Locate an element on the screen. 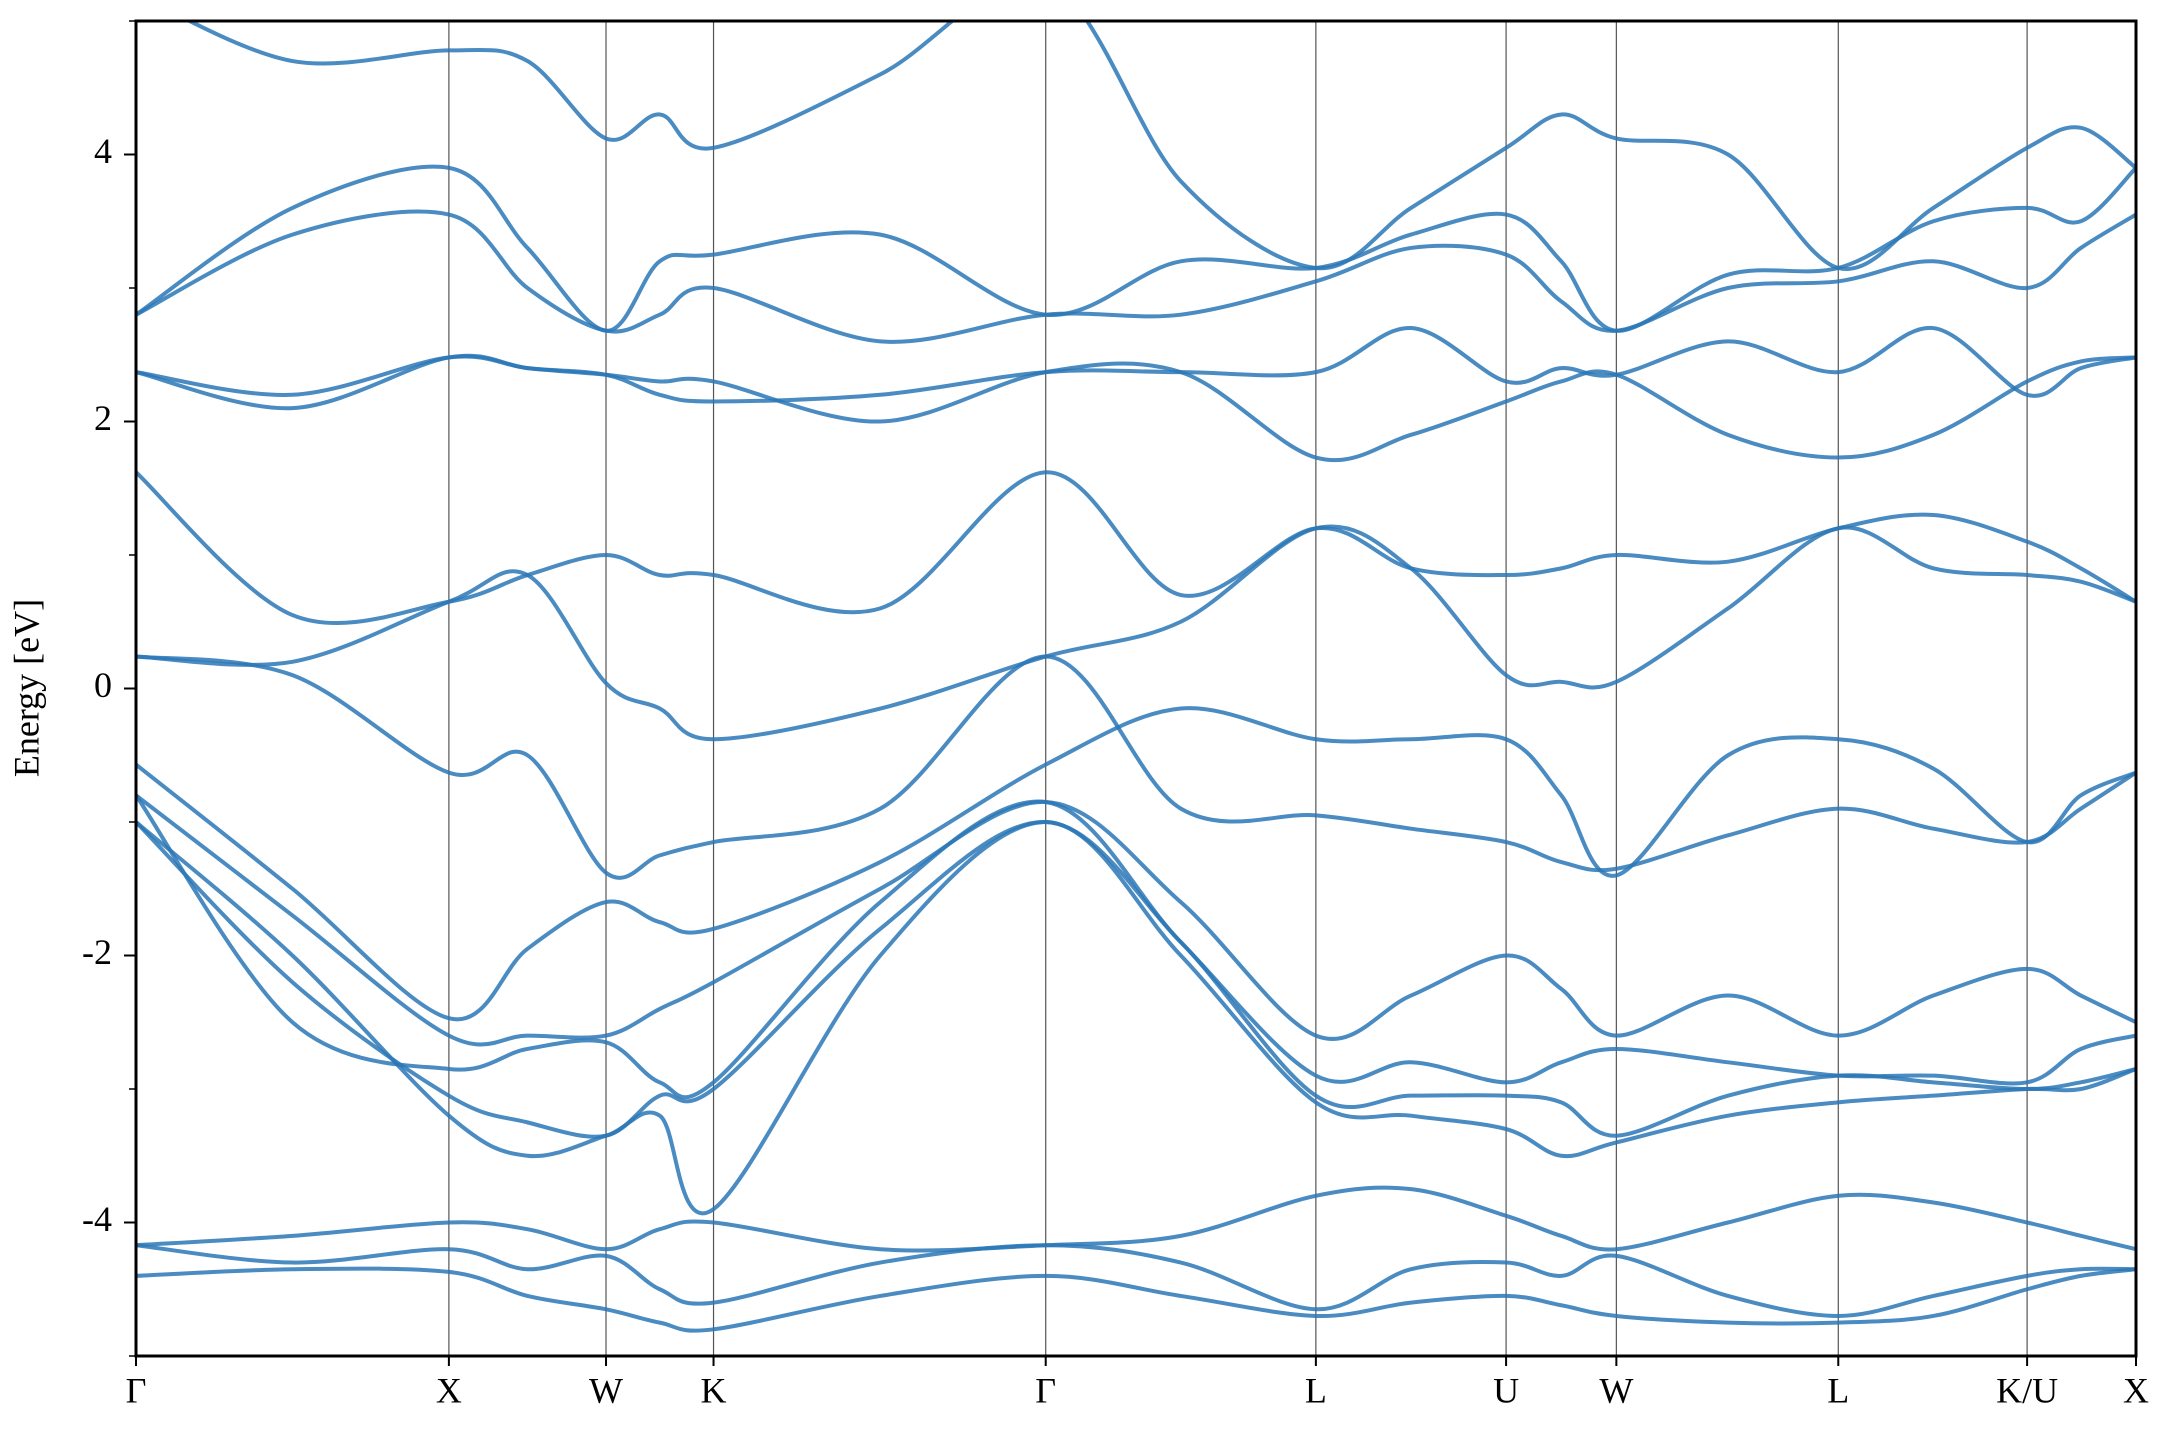 The image size is (2160, 1440). y-tick-label: 0 is located at coordinates (103, 685).